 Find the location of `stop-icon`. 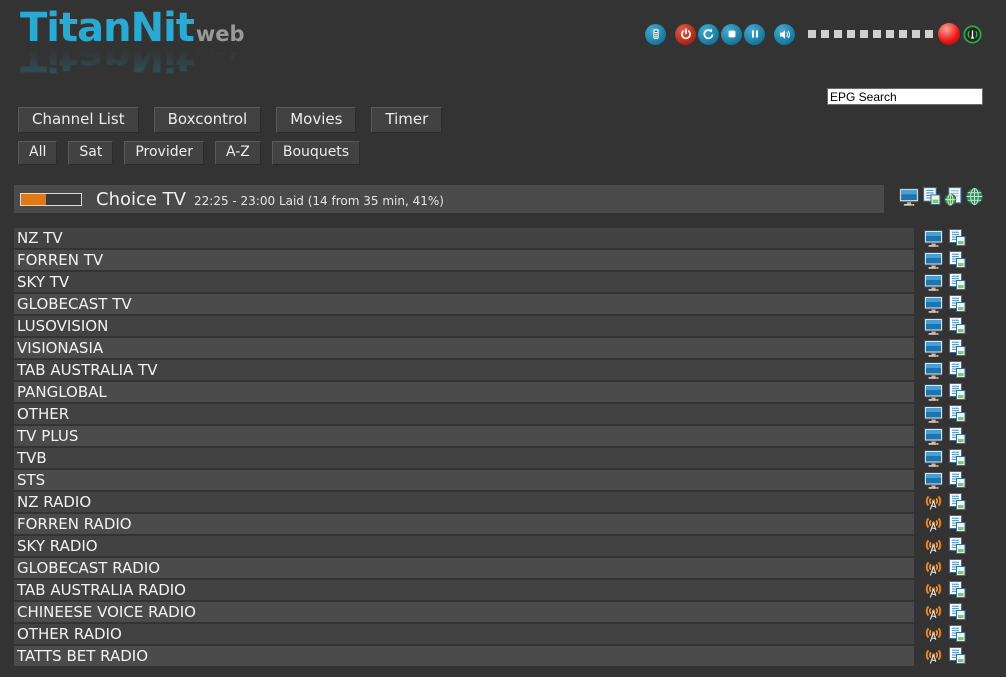

stop-icon is located at coordinates (731, 34).